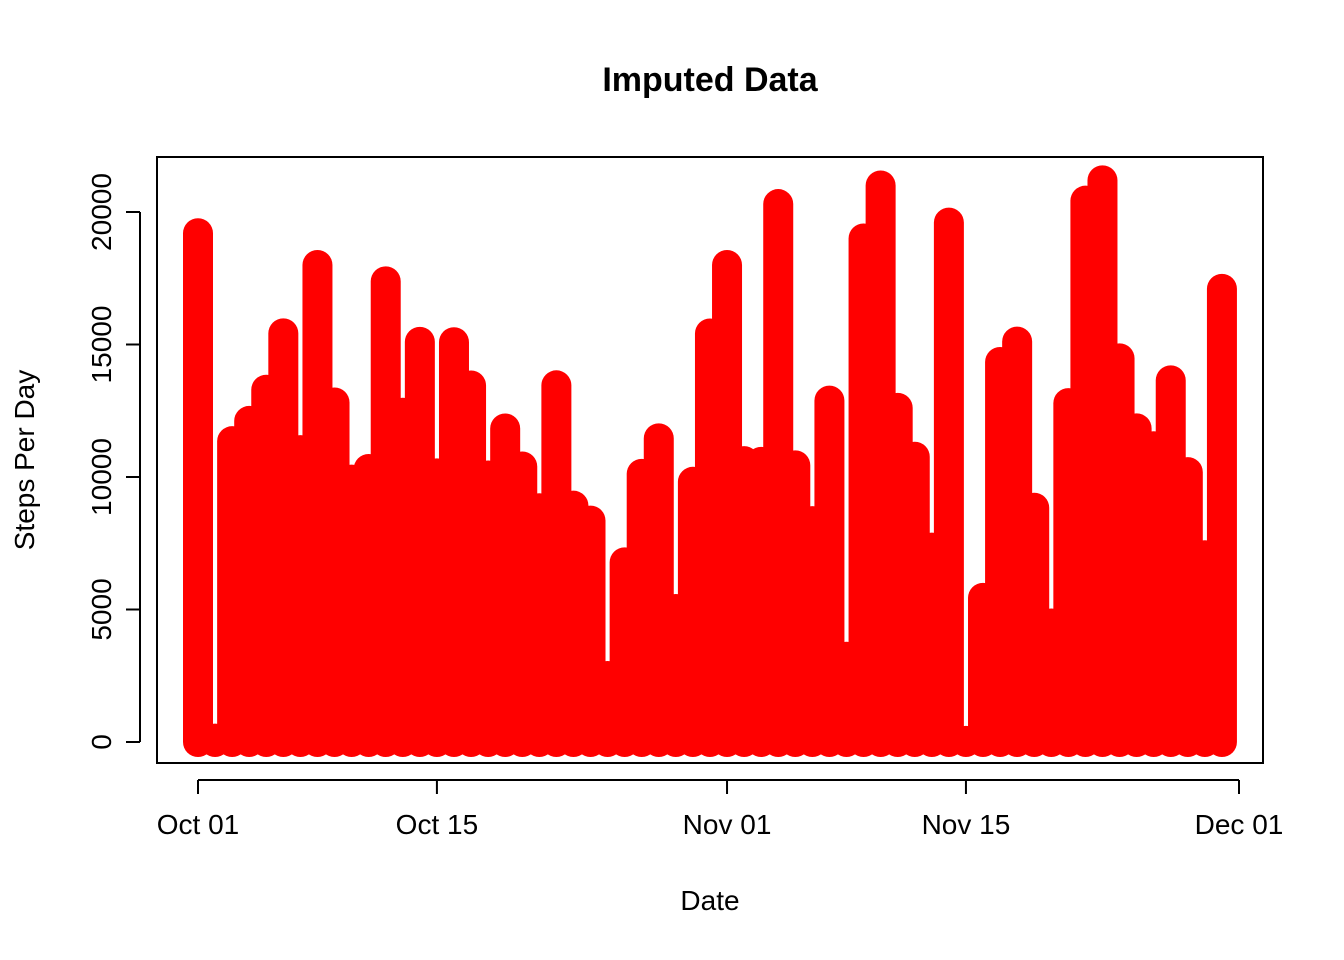  What do you see at coordinates (101, 477) in the screenshot?
I see `y-tick-label: 10000` at bounding box center [101, 477].